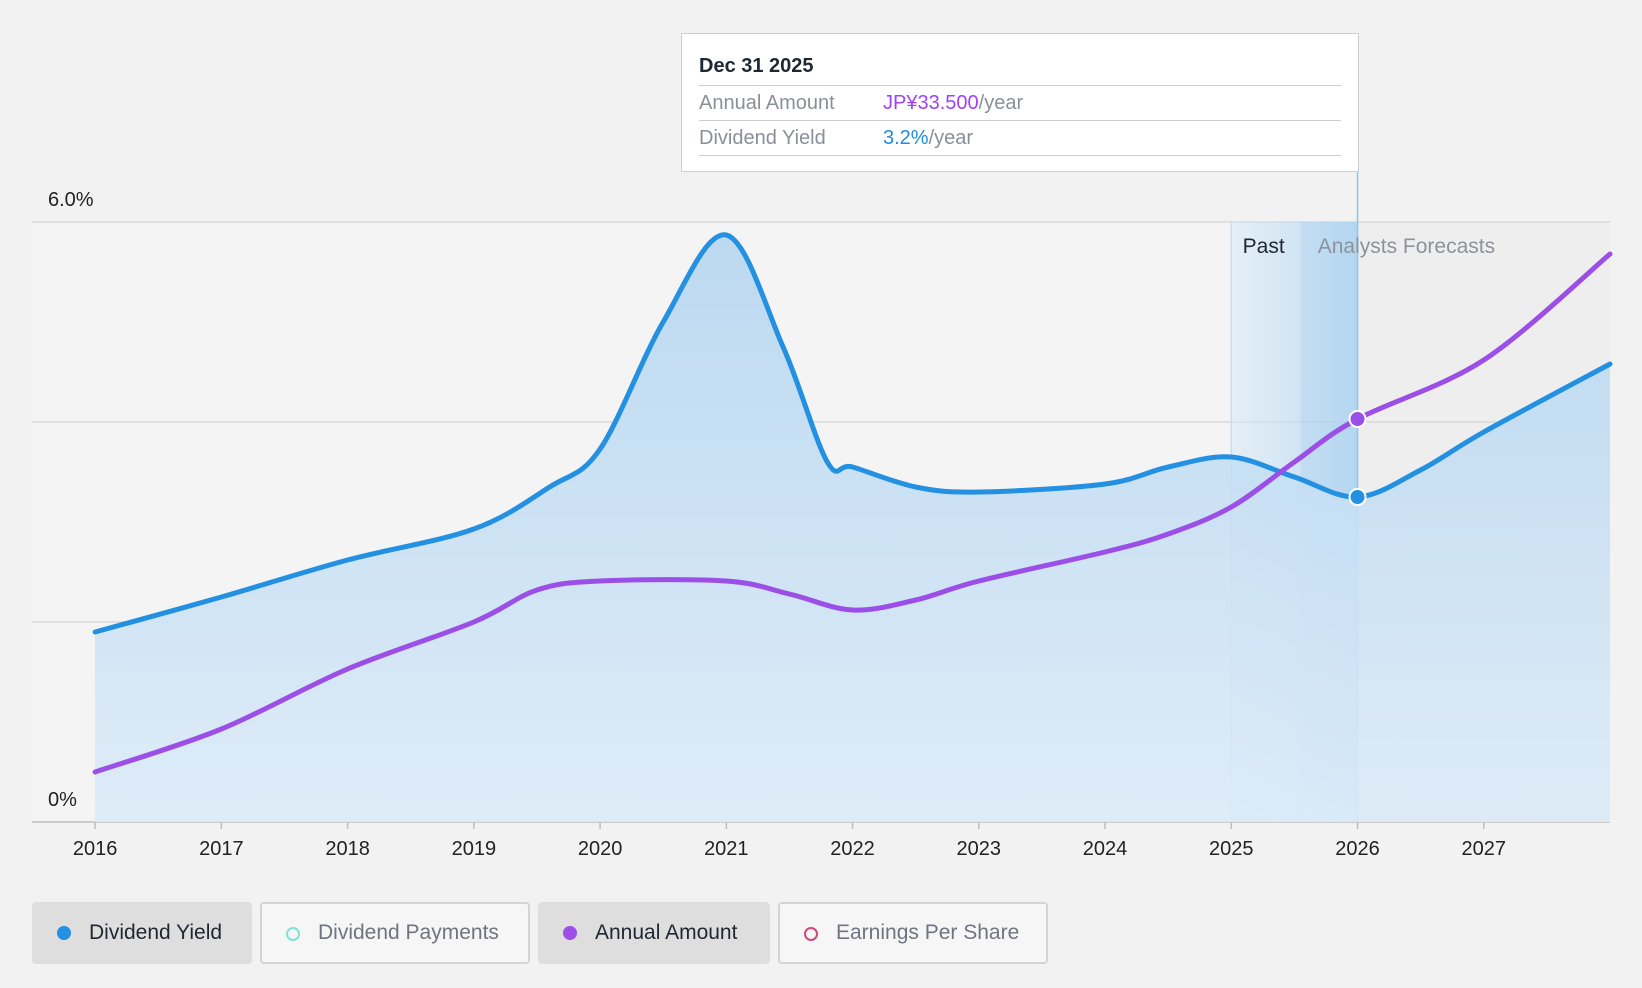 Image resolution: width=1642 pixels, height=988 pixels. What do you see at coordinates (979, 849) in the screenshot?
I see `x-tick-label: 2023` at bounding box center [979, 849].